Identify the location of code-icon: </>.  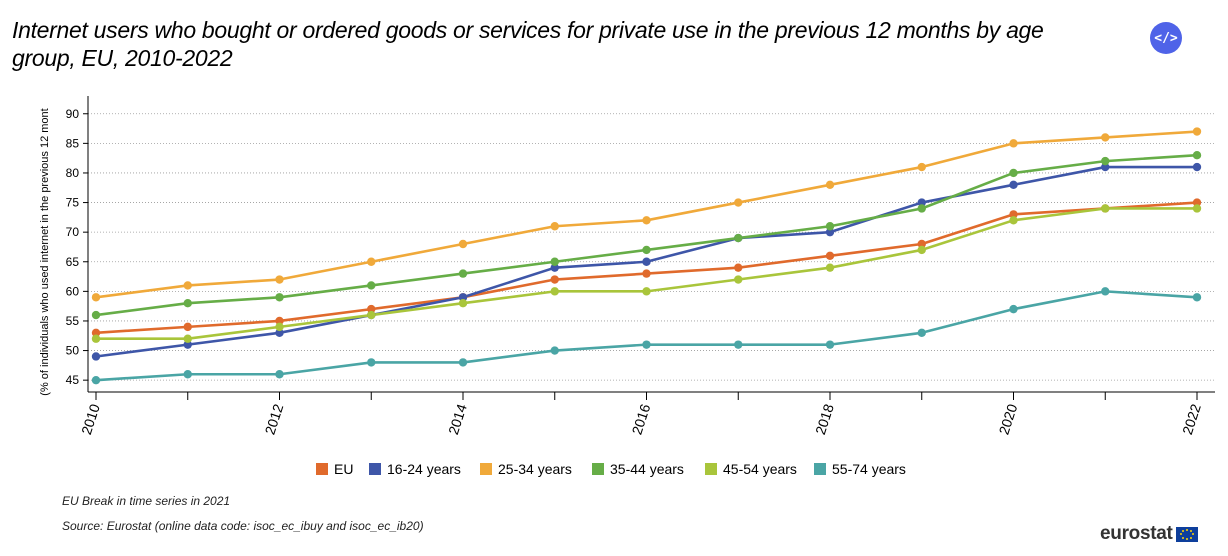
(1166, 38).